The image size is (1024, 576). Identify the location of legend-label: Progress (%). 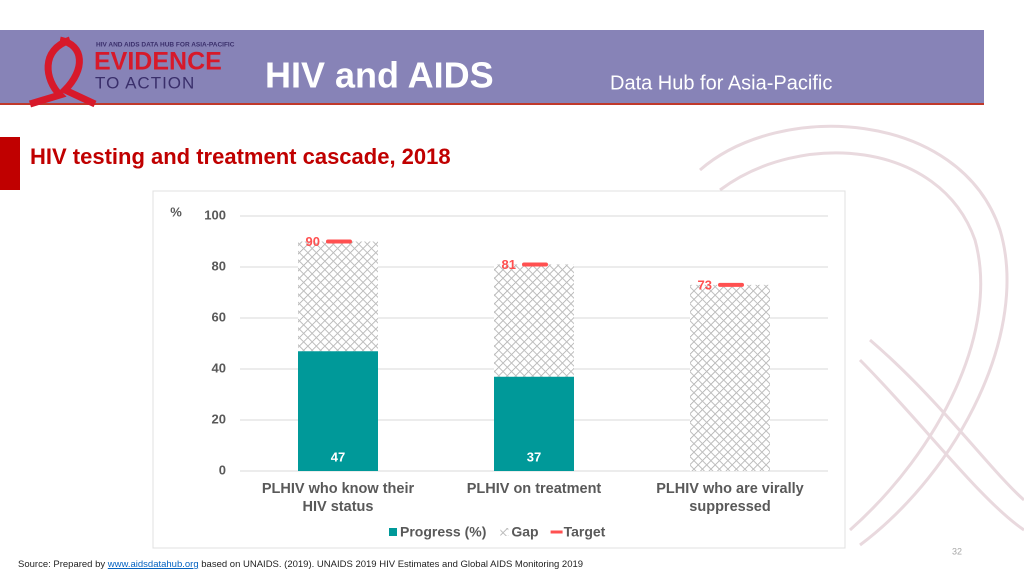
(443, 532).